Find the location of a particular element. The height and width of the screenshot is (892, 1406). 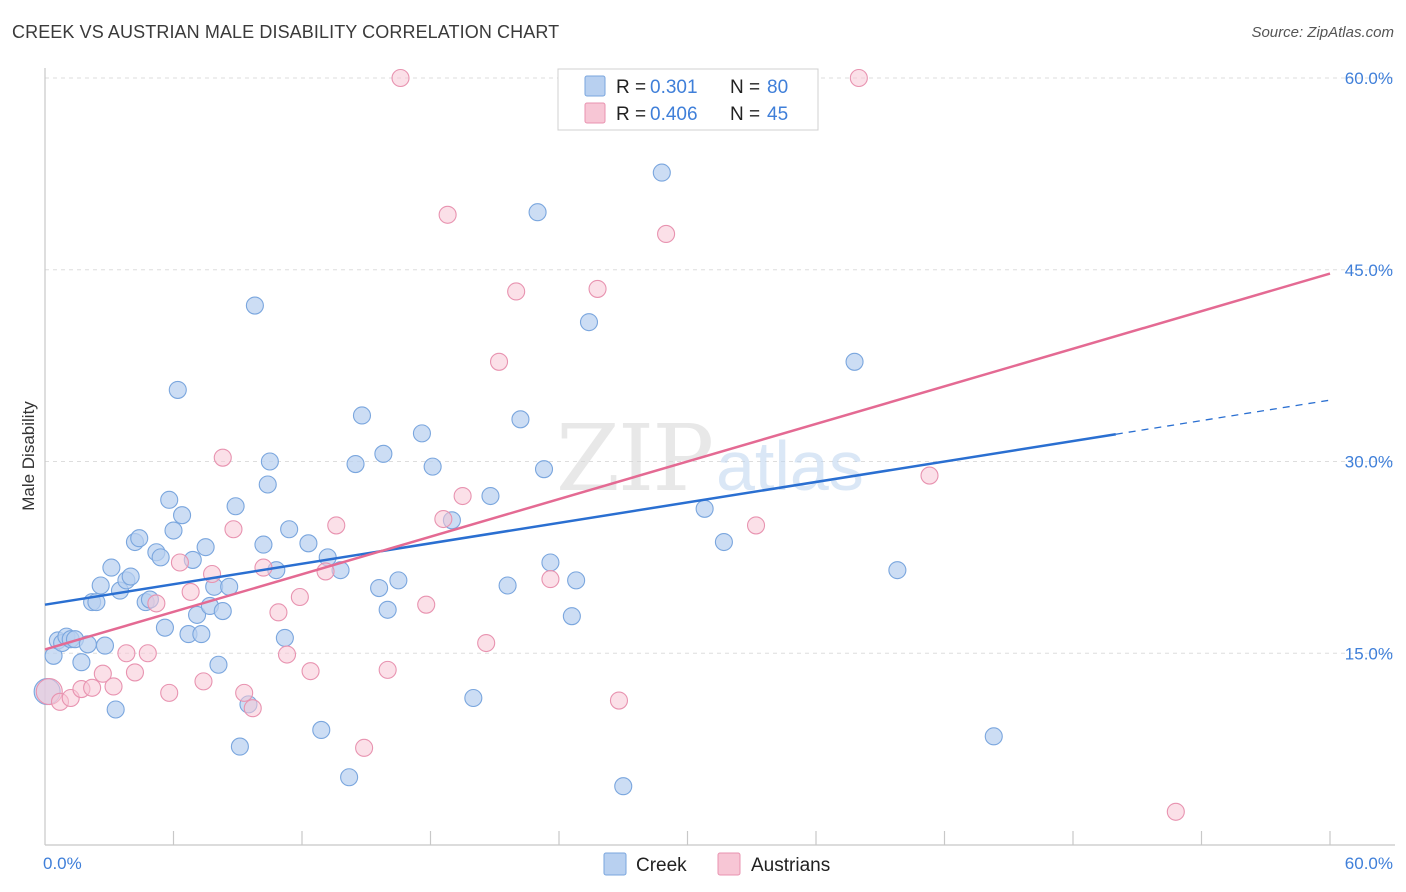

legend-n-value: 80 is located at coordinates (777, 87).